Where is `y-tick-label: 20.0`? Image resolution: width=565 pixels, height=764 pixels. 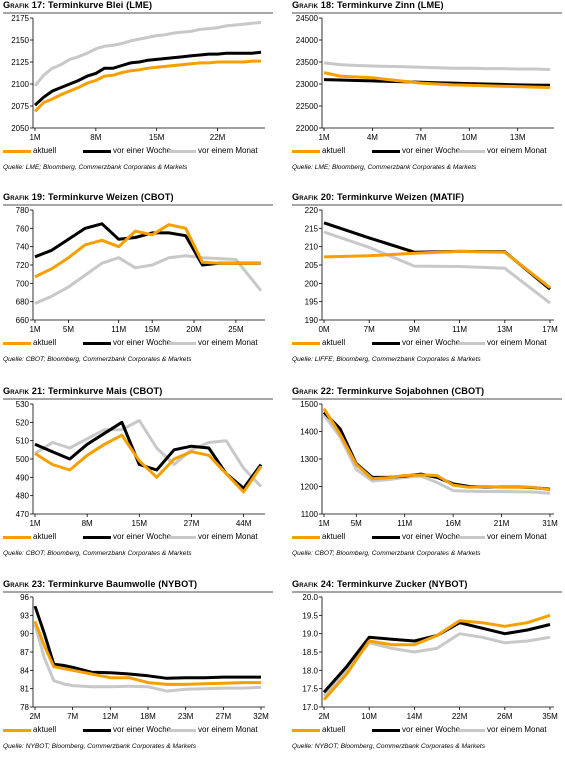 y-tick-label: 20.0 is located at coordinates (310, 597).